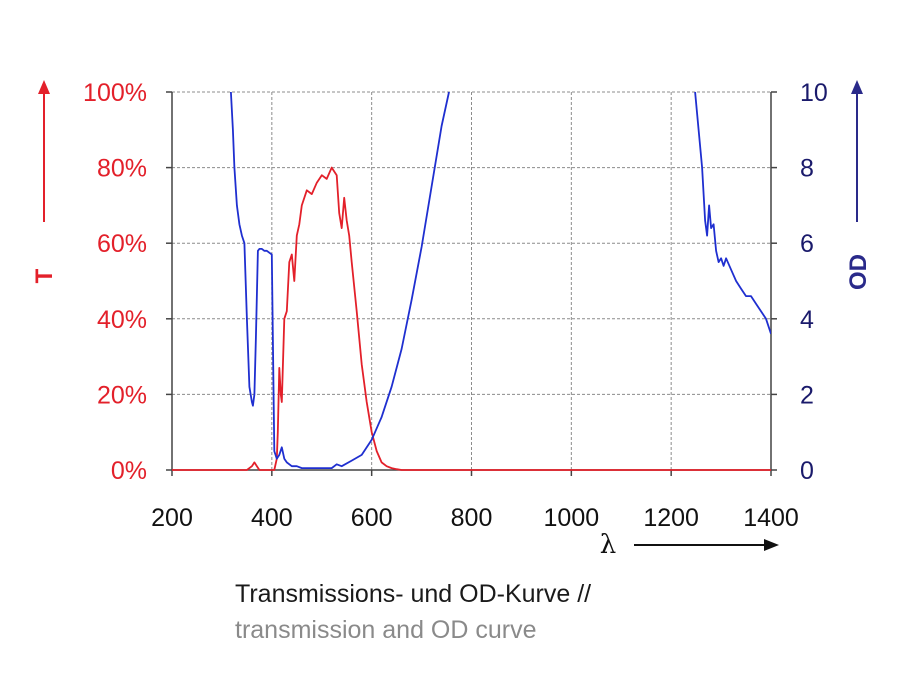 The image size is (900, 700). Describe the element at coordinates (44, 87) in the screenshot. I see `left-axis-arrow-icon` at that location.